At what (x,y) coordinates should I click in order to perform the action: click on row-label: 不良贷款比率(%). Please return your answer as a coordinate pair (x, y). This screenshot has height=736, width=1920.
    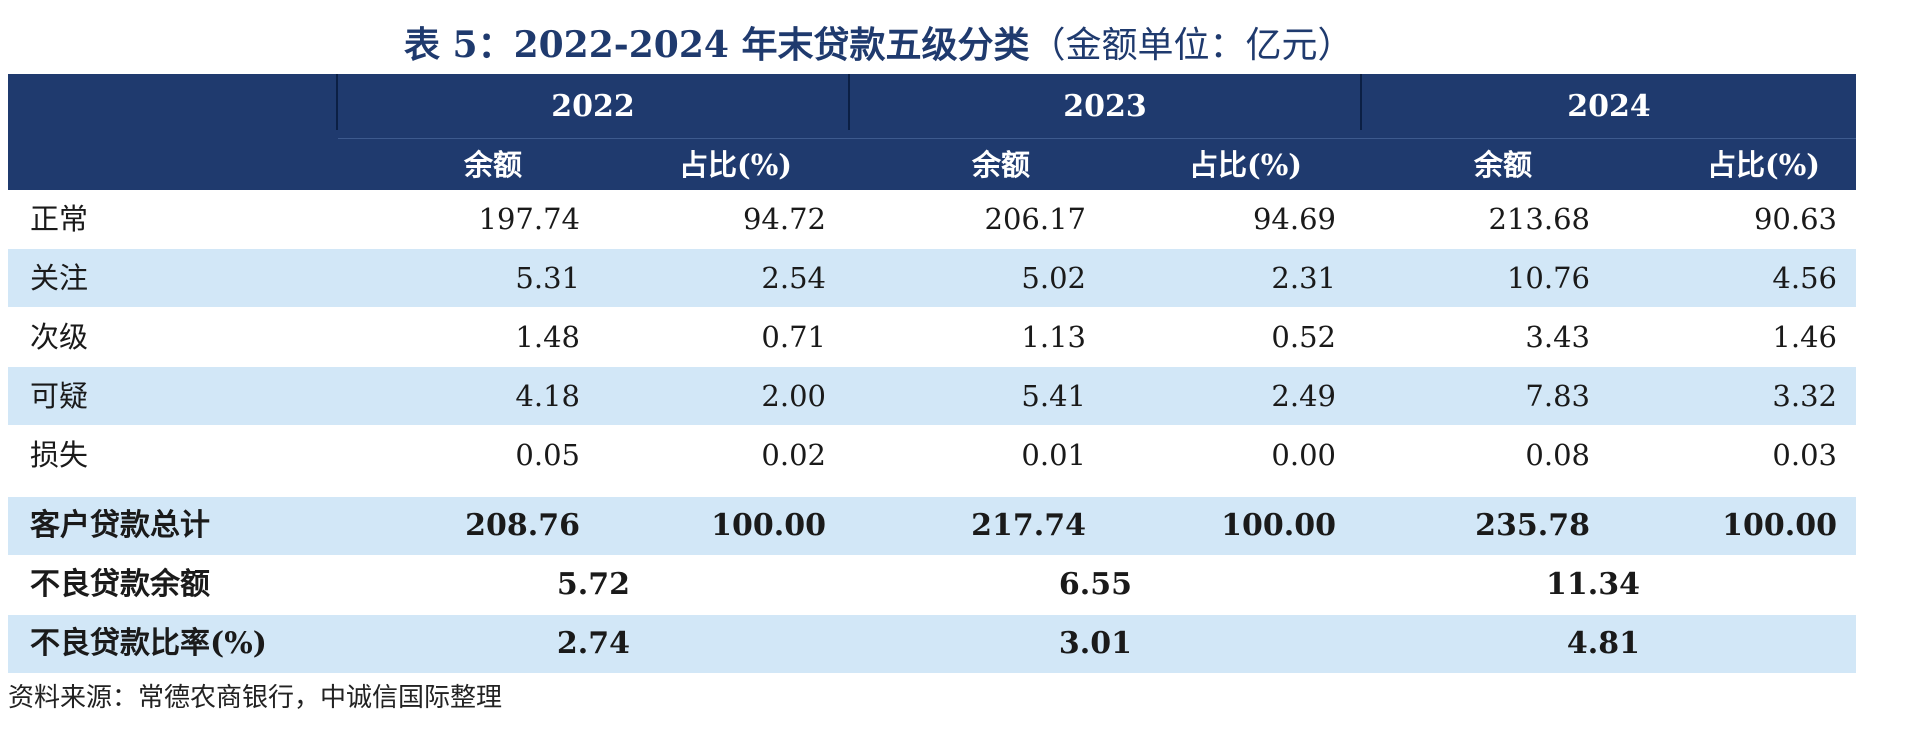
    Looking at the image, I should click on (148, 643).